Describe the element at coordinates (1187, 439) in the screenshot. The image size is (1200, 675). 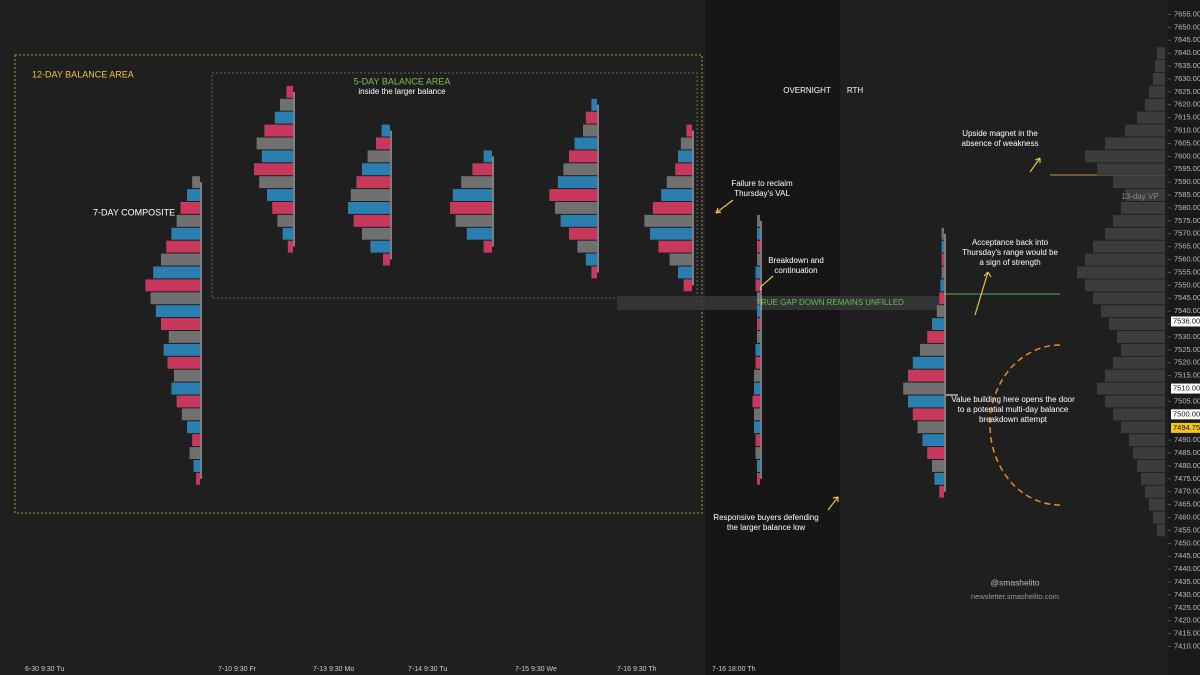
I see `y-tick-label: 7490.00` at that location.